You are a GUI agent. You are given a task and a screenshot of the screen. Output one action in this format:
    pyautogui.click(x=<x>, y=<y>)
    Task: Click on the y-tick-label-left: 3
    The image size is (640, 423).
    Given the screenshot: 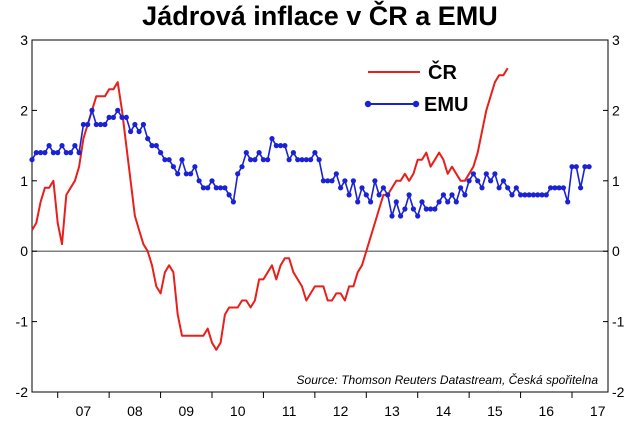 What is the action you would take?
    pyautogui.click(x=24, y=40)
    